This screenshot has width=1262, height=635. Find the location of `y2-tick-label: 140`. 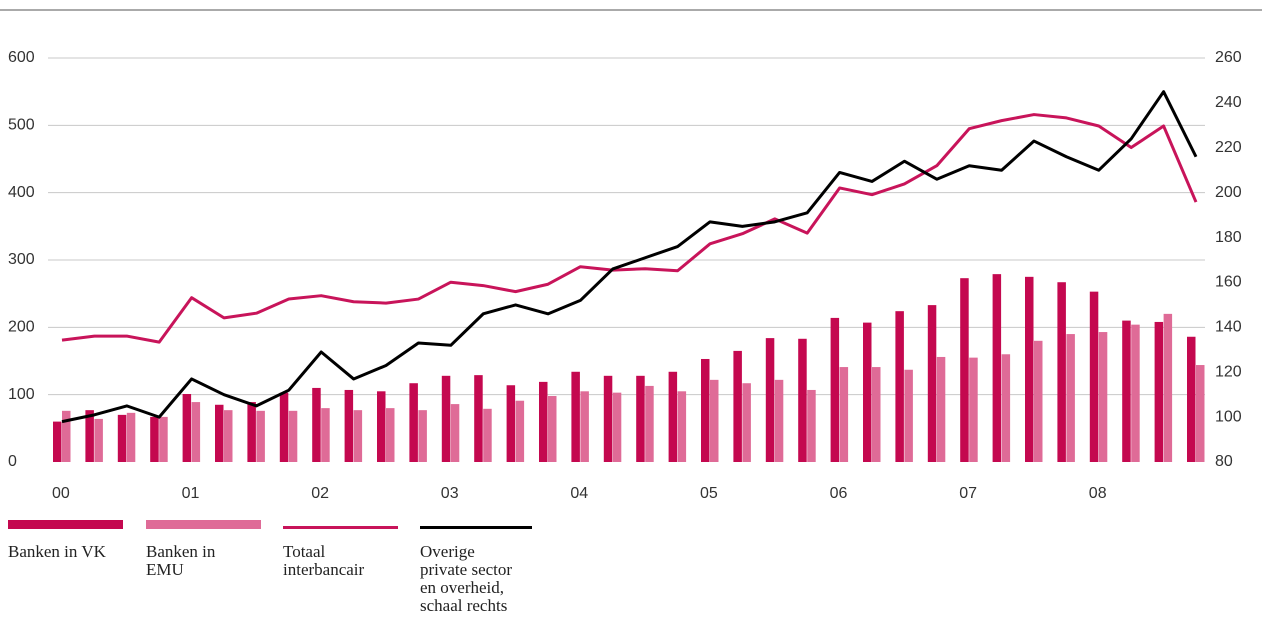

y2-tick-label: 140 is located at coordinates (1228, 327).